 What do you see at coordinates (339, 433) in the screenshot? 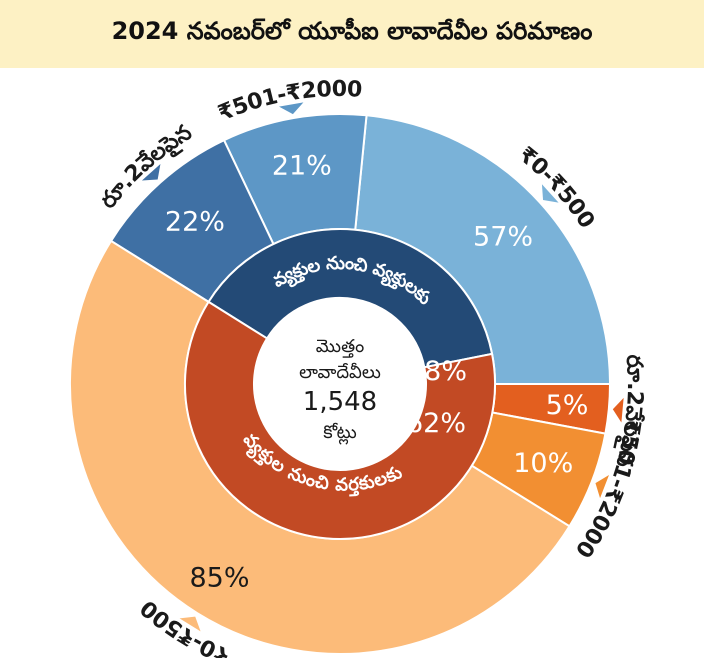
I see `center-label-unit: కోట్లు` at bounding box center [339, 433].